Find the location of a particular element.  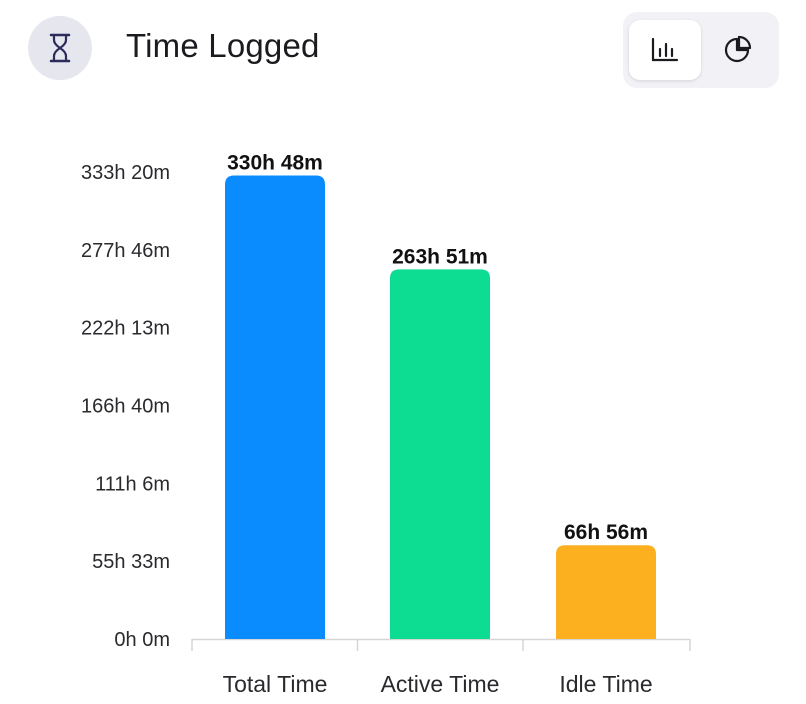

chart-view-toggle is located at coordinates (701, 50).